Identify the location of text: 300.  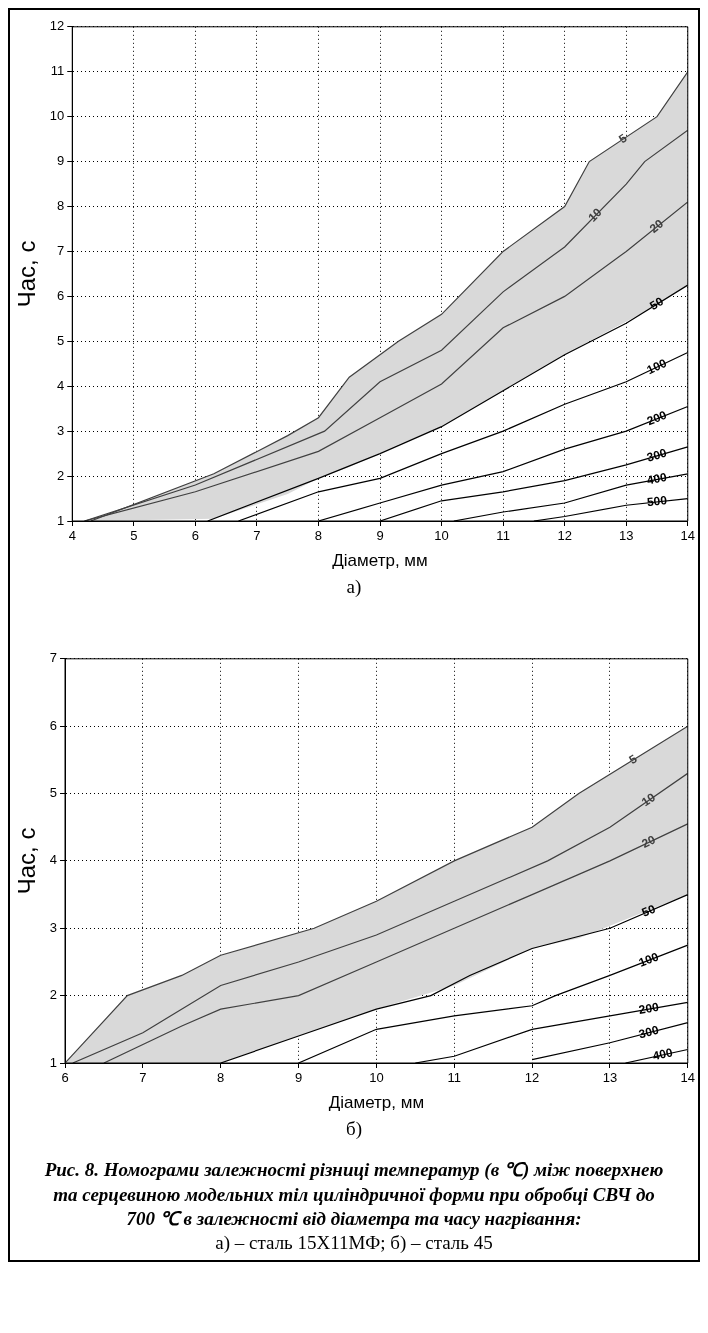
(649, 1032).